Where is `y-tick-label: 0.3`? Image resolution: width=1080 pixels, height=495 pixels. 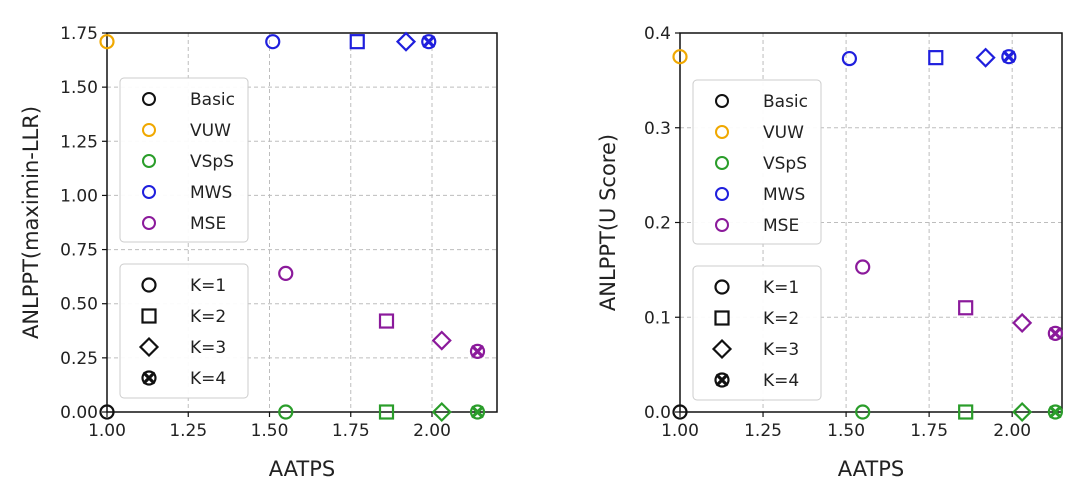 y-tick-label: 0.3 is located at coordinates (657, 129).